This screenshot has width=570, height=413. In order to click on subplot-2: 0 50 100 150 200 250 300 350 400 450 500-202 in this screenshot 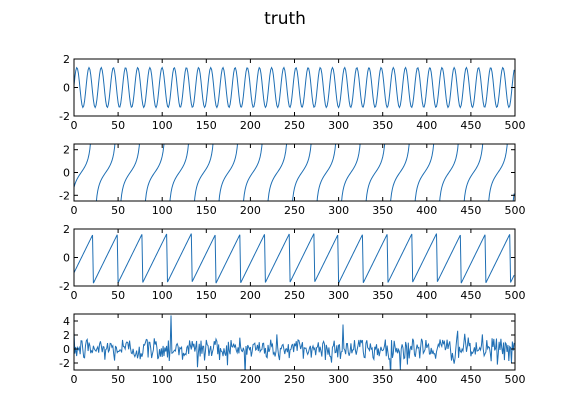, I will do `click(292, 180)`.